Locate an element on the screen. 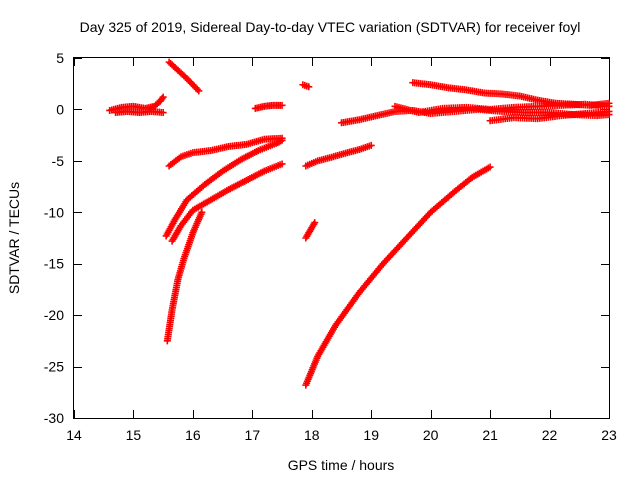  x-tick-label: 16 is located at coordinates (193, 435).